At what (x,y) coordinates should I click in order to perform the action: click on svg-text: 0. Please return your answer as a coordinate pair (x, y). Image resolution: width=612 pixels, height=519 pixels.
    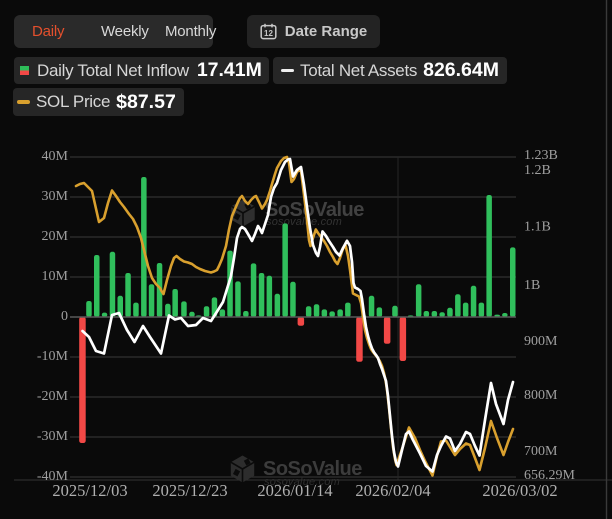
    Looking at the image, I should click on (64, 316).